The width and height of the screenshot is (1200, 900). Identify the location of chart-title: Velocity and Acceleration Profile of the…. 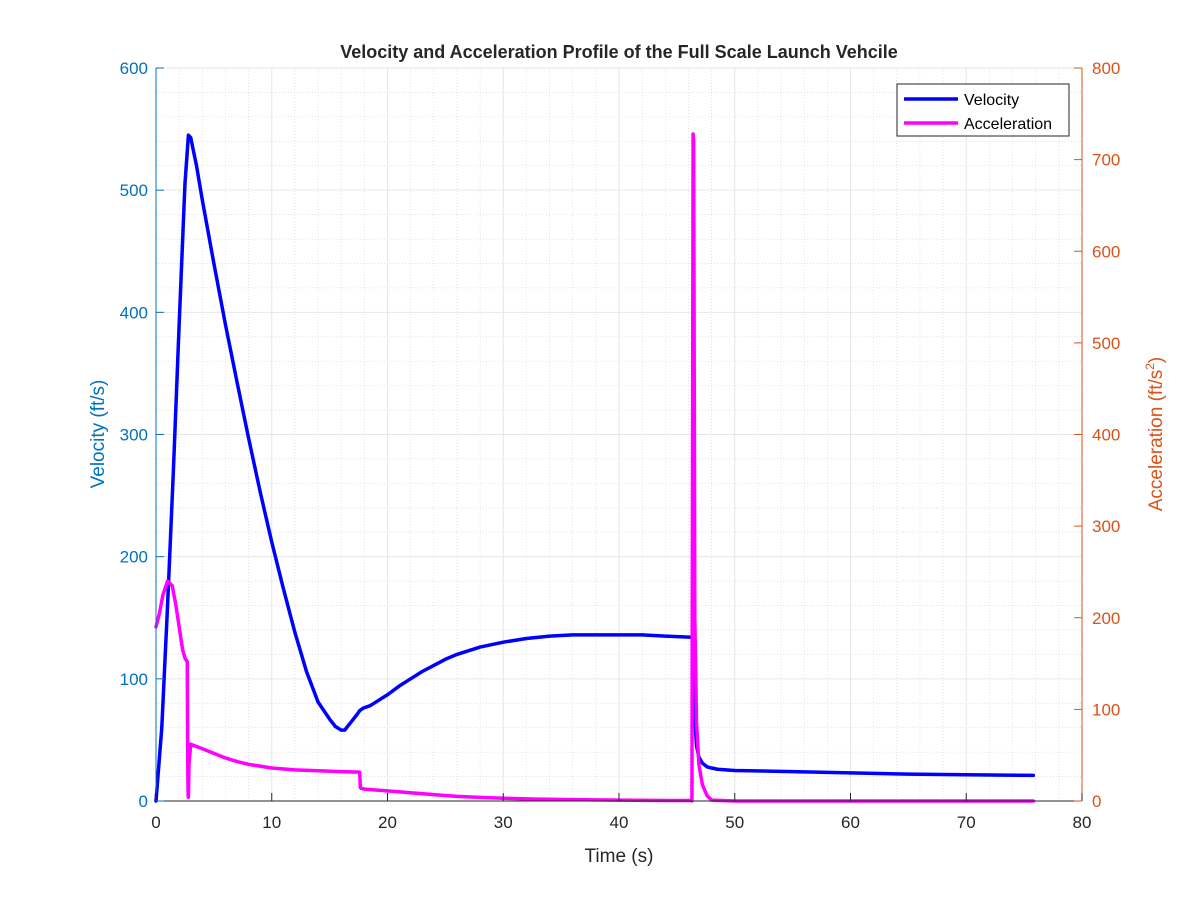
(619, 52).